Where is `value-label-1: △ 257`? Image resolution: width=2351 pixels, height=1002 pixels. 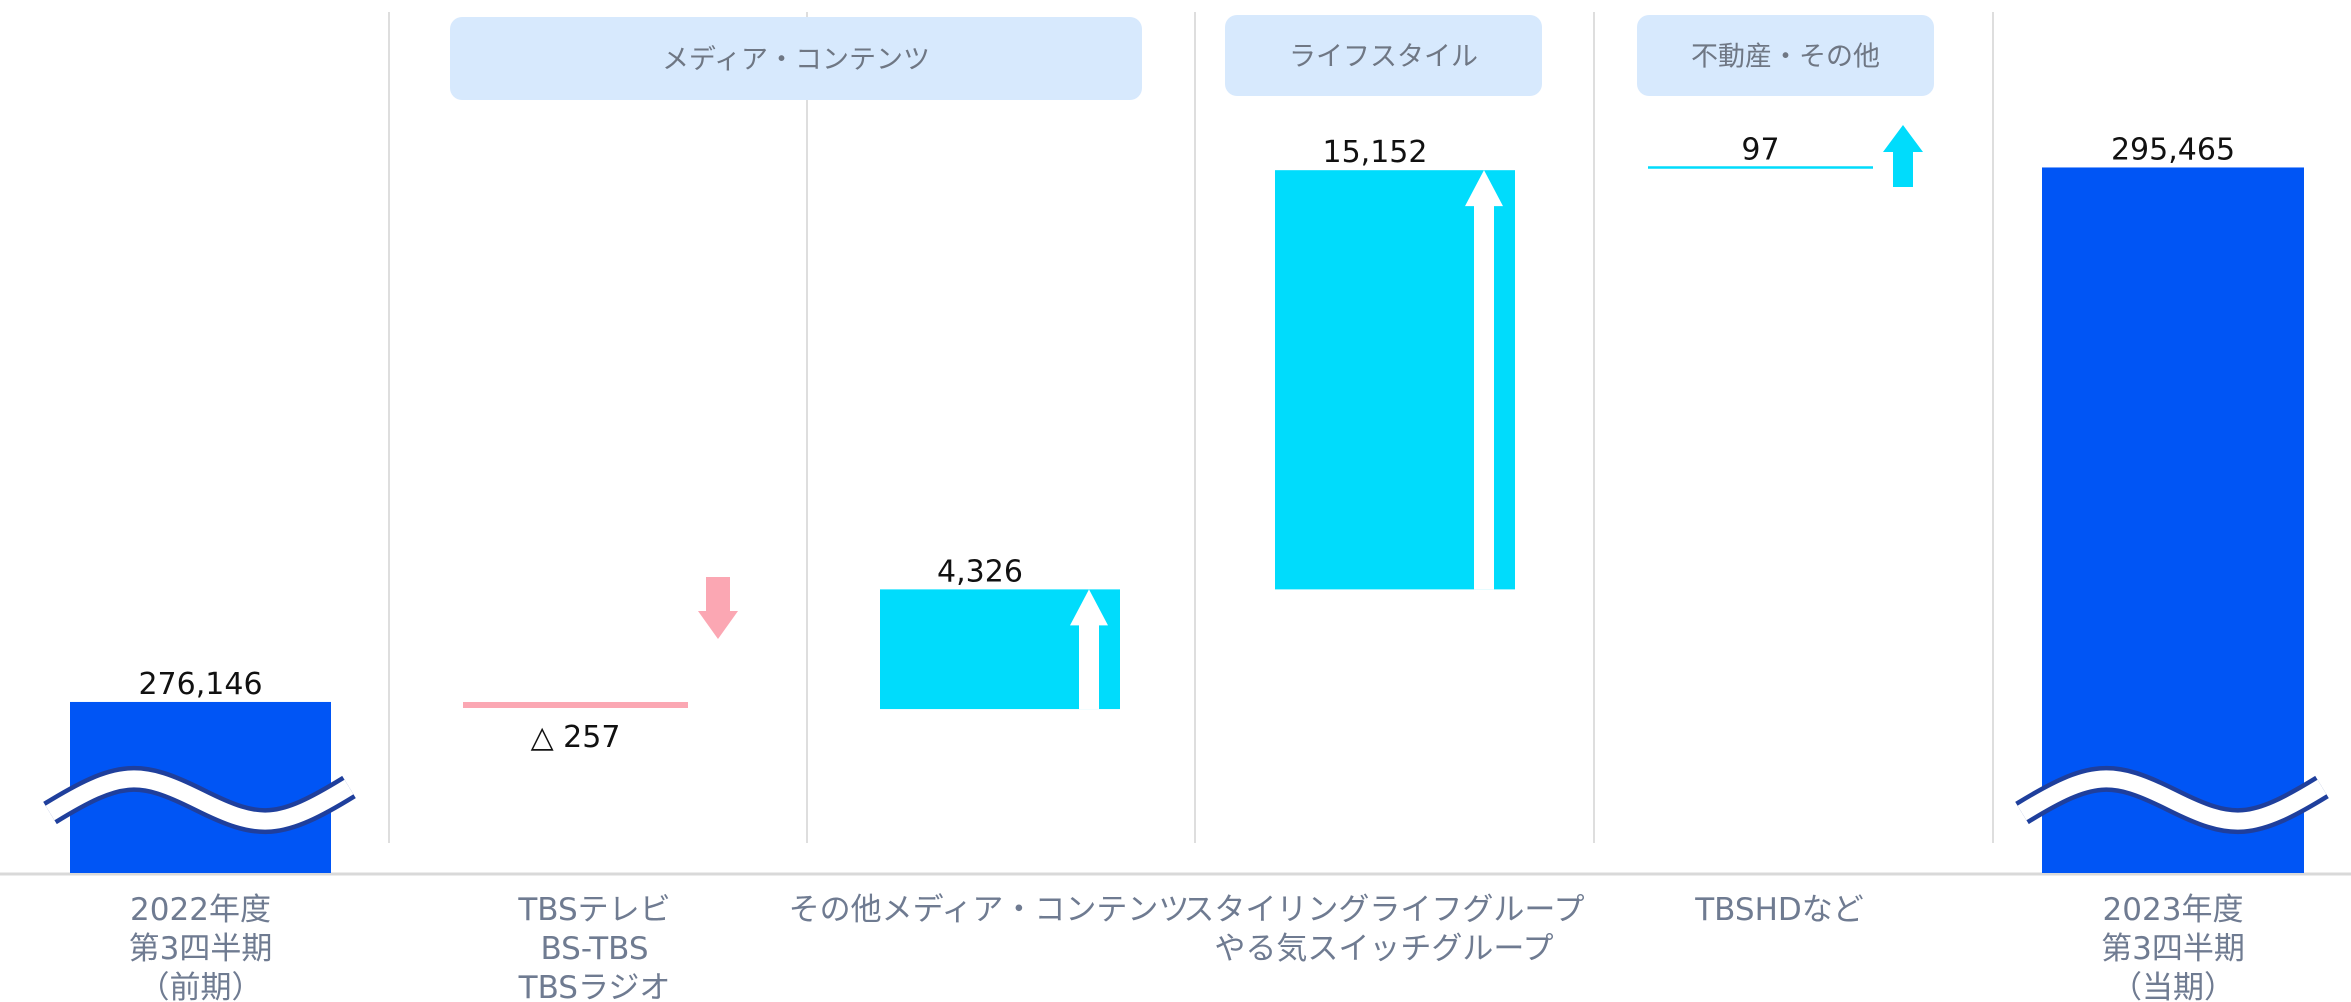 value-label-1: △ 257 is located at coordinates (576, 737).